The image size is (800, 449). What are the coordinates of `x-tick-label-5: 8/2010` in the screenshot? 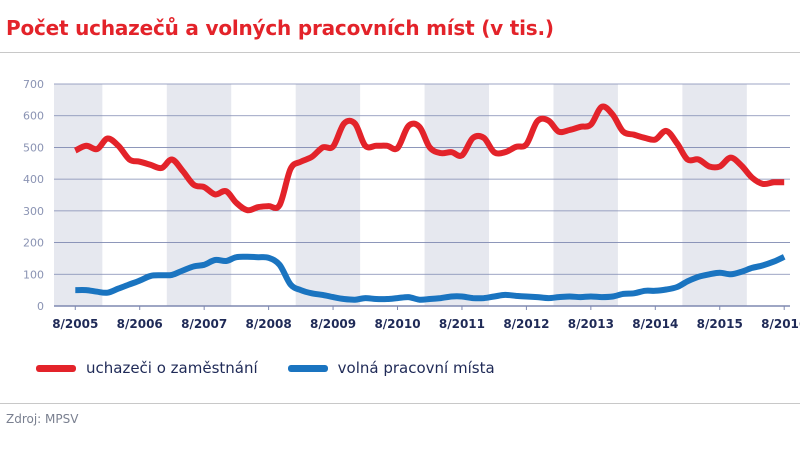 It's located at (397, 324).